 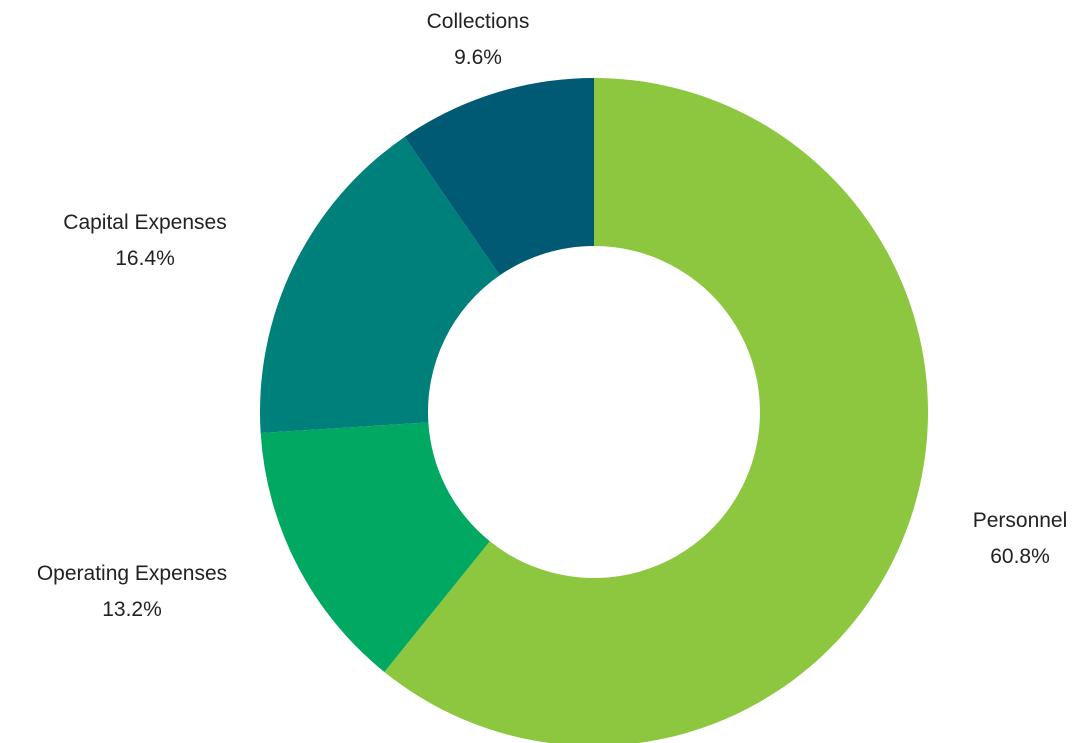 I want to click on slice-label-name: Capital Expenses, so click(x=144, y=222).